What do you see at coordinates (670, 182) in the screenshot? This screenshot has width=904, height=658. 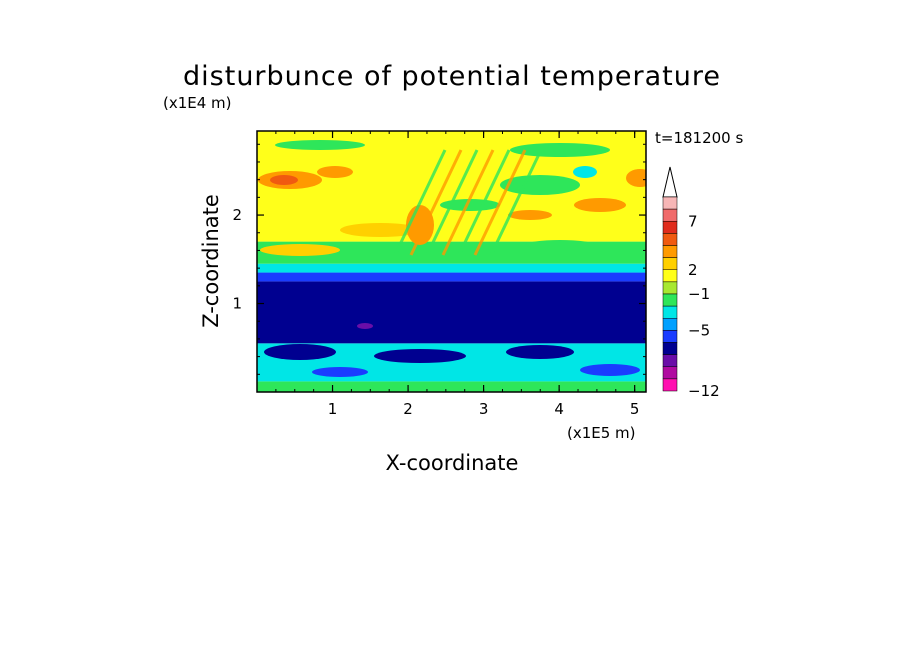 I see `colorbar-extend-arrow` at bounding box center [670, 182].